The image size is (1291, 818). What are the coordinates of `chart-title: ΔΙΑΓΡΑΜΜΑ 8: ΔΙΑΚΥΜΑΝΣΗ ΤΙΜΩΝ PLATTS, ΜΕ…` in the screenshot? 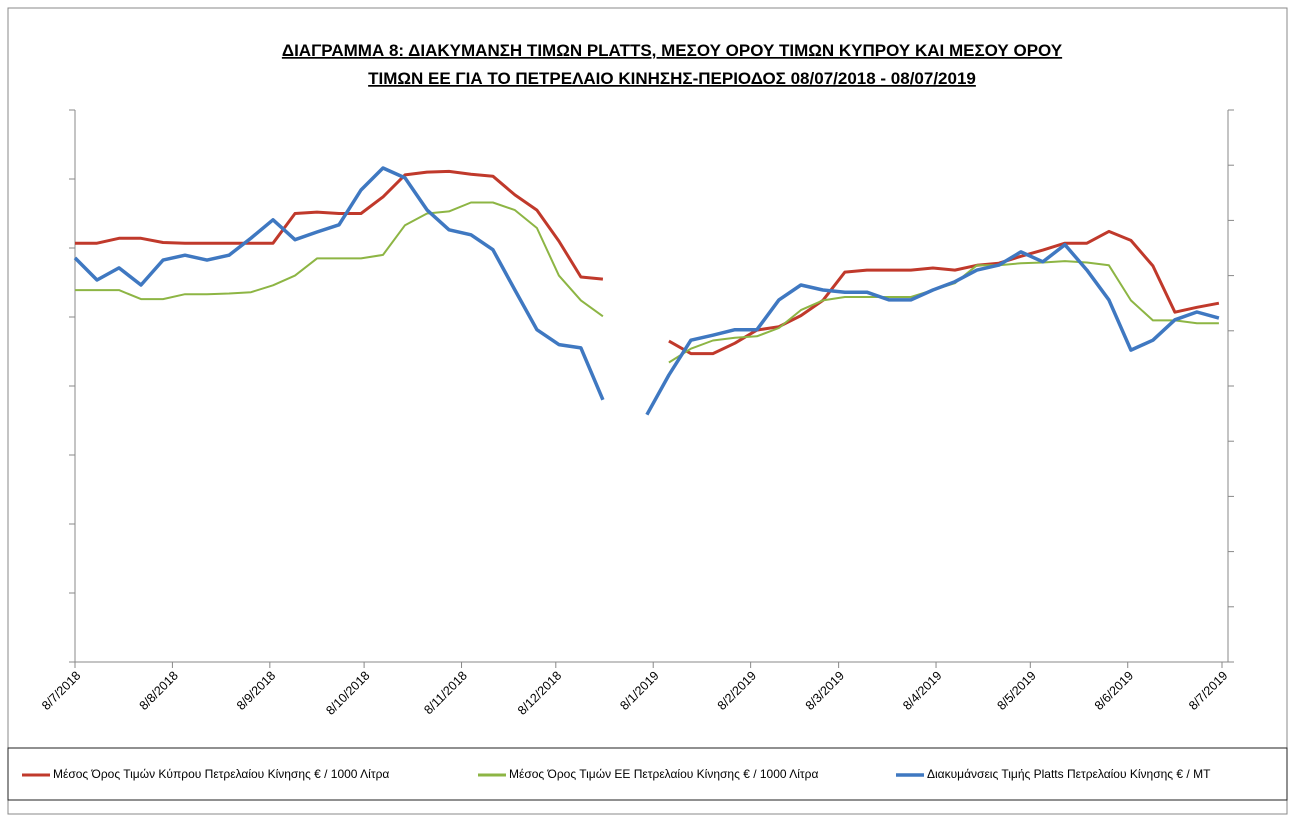 It's located at (672, 50).